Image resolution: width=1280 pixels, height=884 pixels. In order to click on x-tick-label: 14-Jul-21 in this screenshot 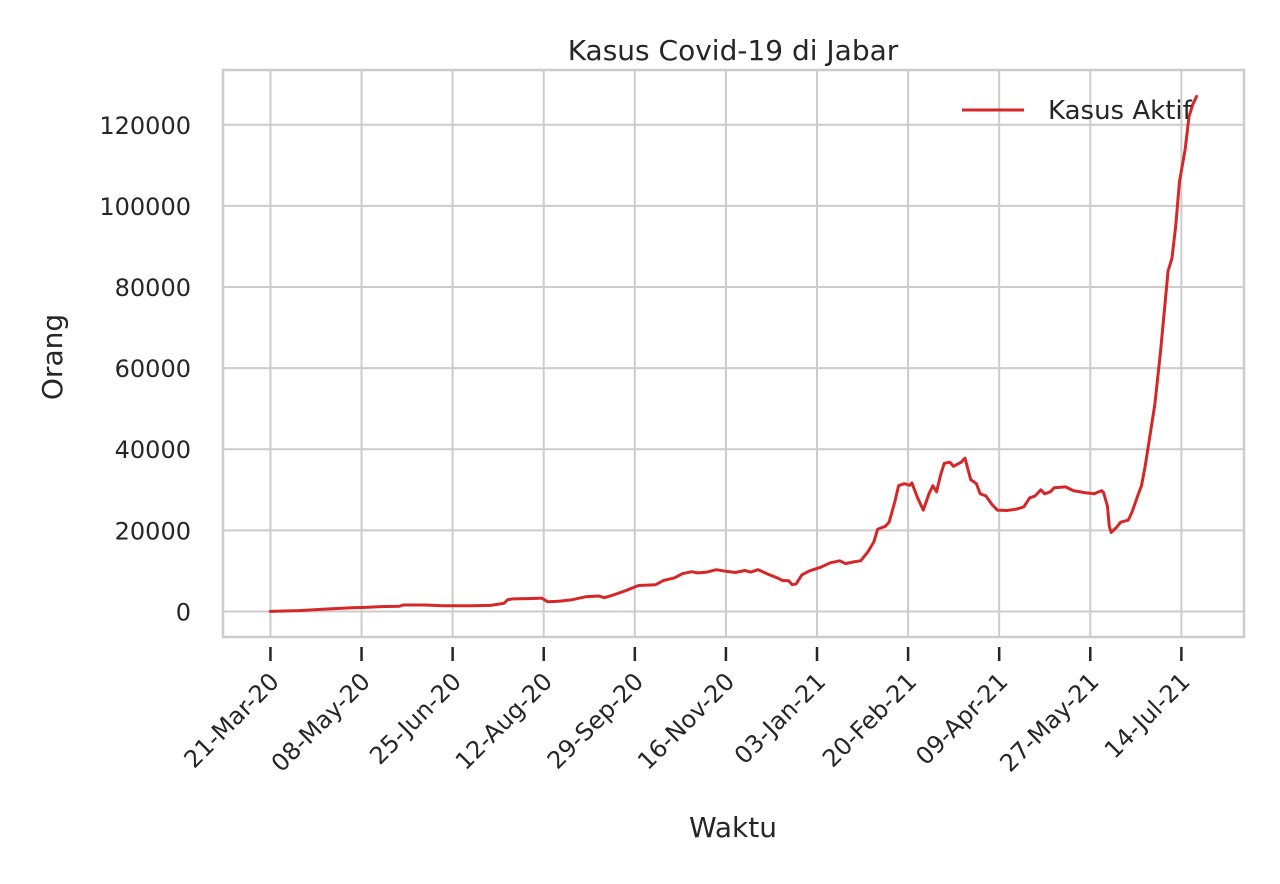, I will do `click(1147, 715)`.